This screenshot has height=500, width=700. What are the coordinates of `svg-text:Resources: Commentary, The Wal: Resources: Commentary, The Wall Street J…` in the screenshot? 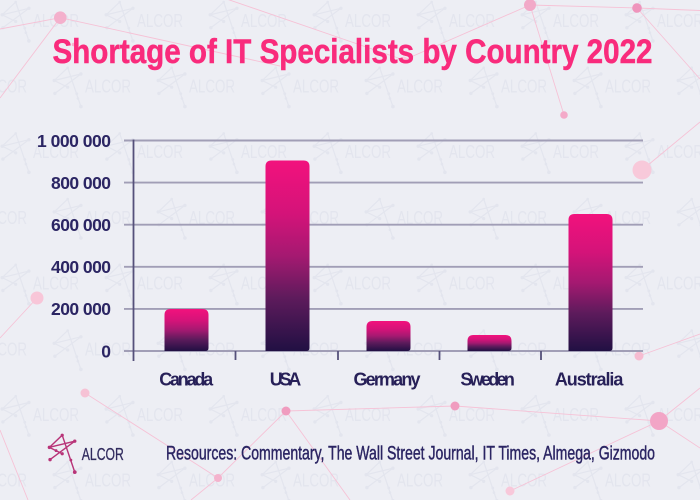 It's located at (410, 454).